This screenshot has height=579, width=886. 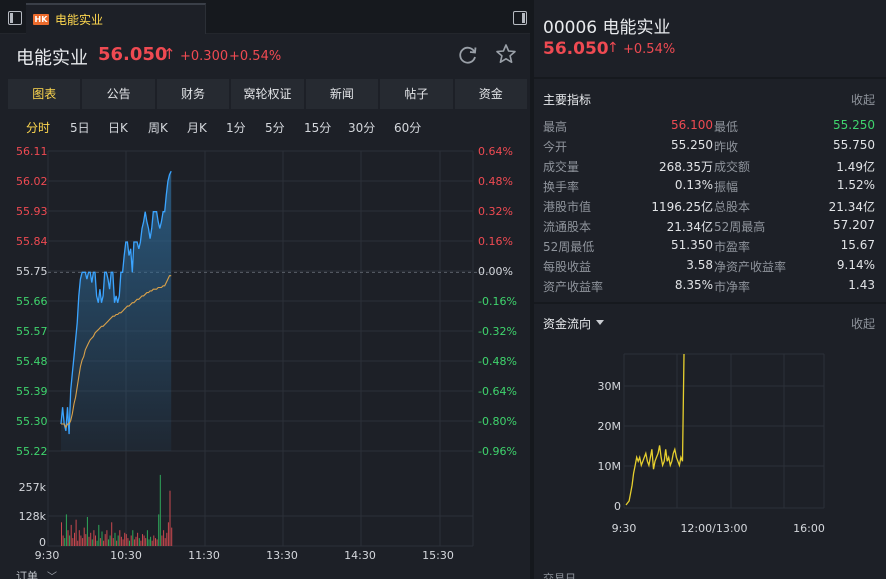 I want to click on indicator-value: 1196.25亿, so click(x=682, y=207).